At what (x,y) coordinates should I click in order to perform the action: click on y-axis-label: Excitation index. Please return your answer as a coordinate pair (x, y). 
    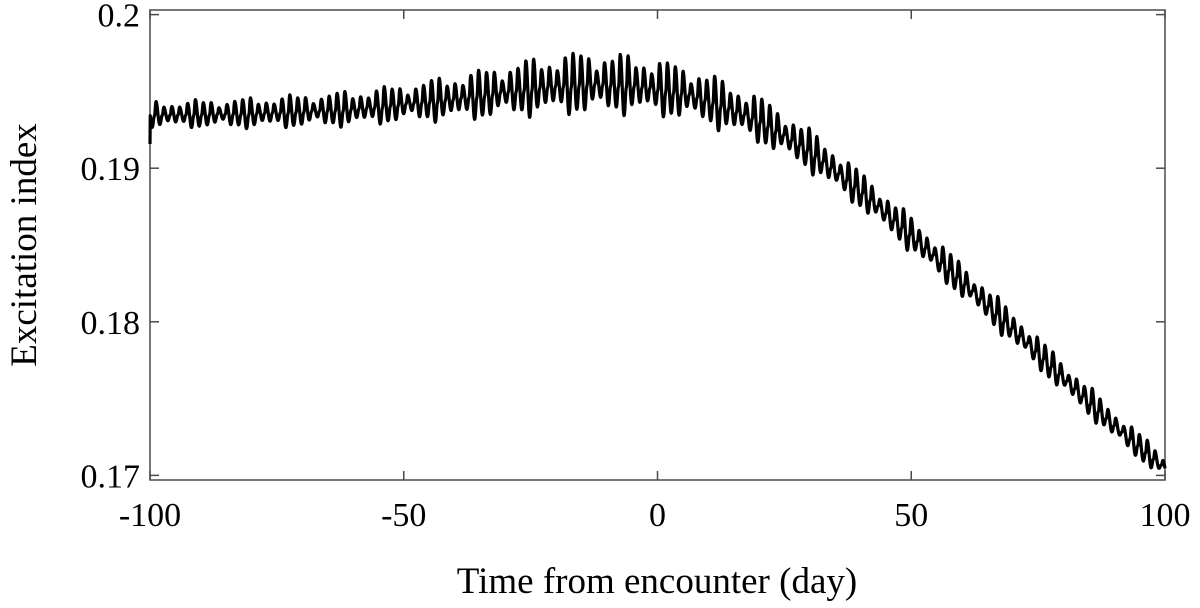
    Looking at the image, I should click on (24, 245).